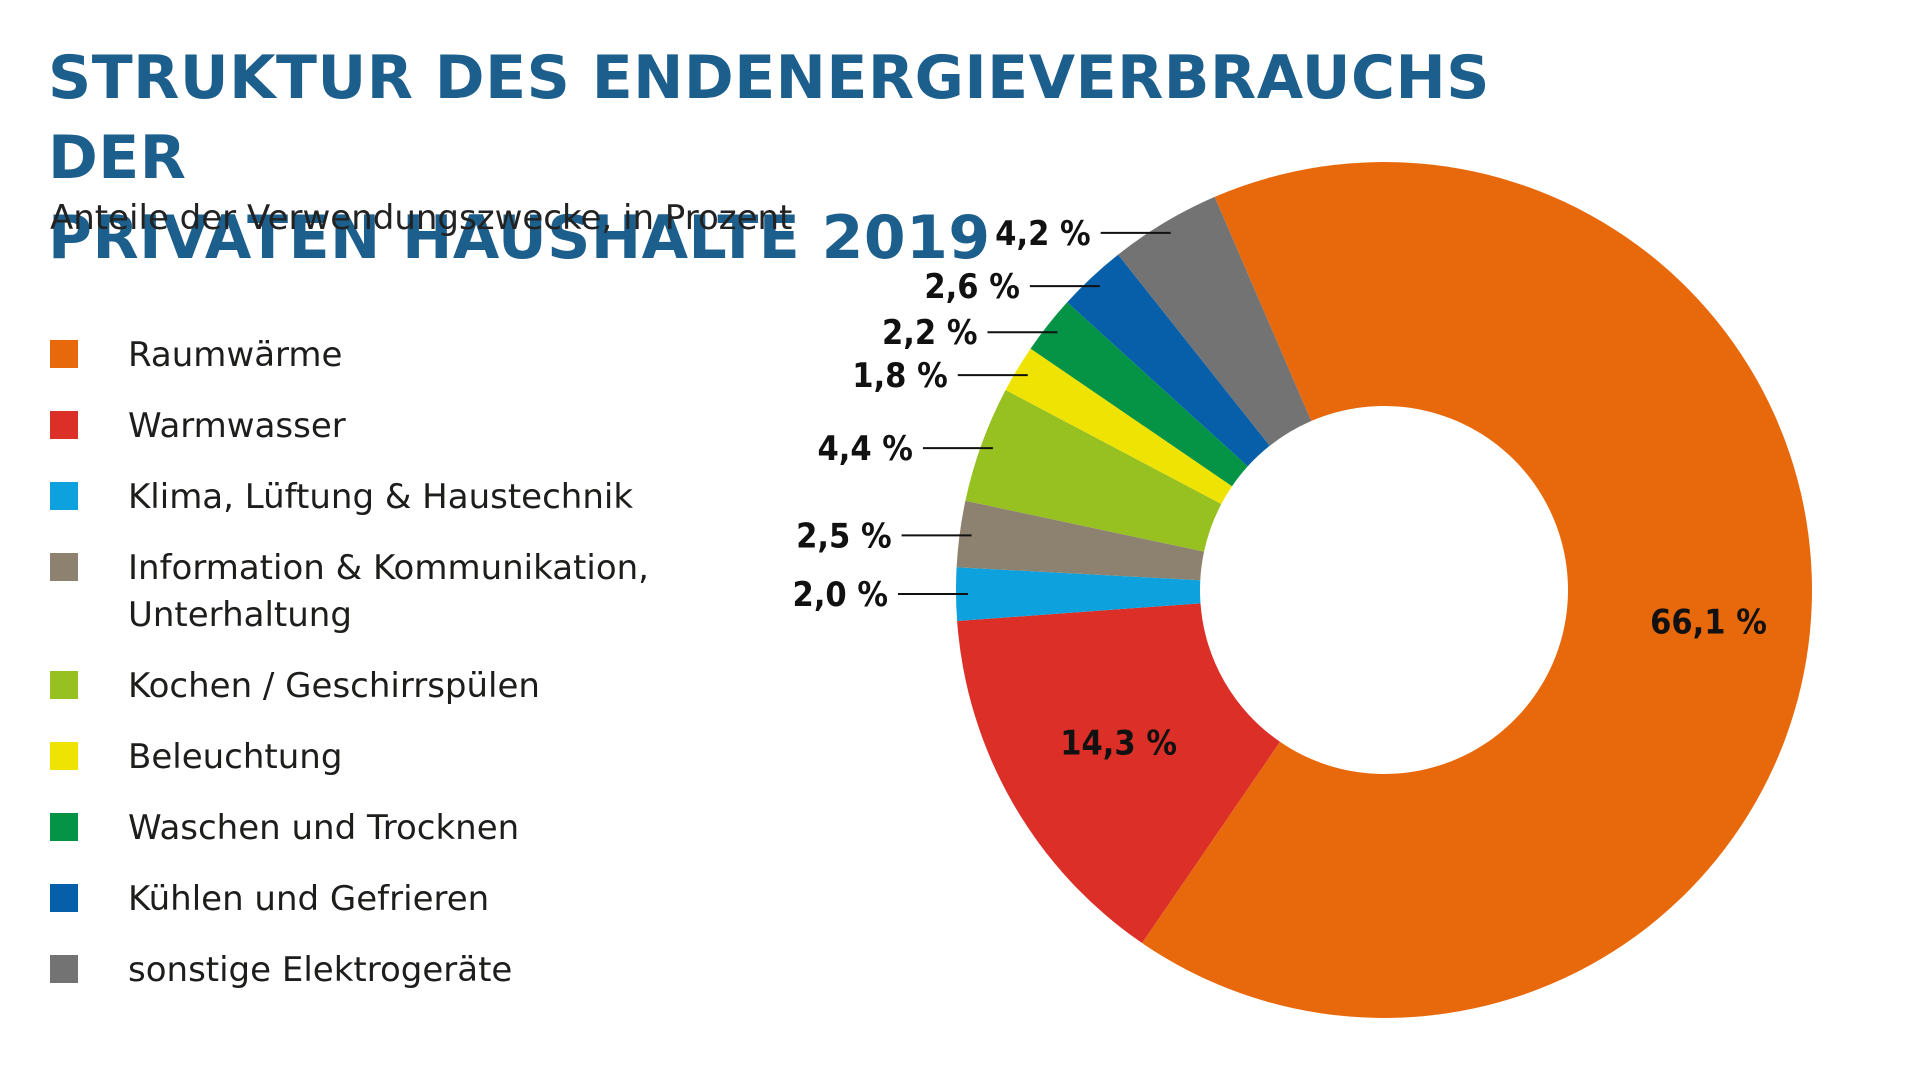 The image size is (1920, 1072). I want to click on slice-kochen-geschirrspuelen, so click(1093, 470).